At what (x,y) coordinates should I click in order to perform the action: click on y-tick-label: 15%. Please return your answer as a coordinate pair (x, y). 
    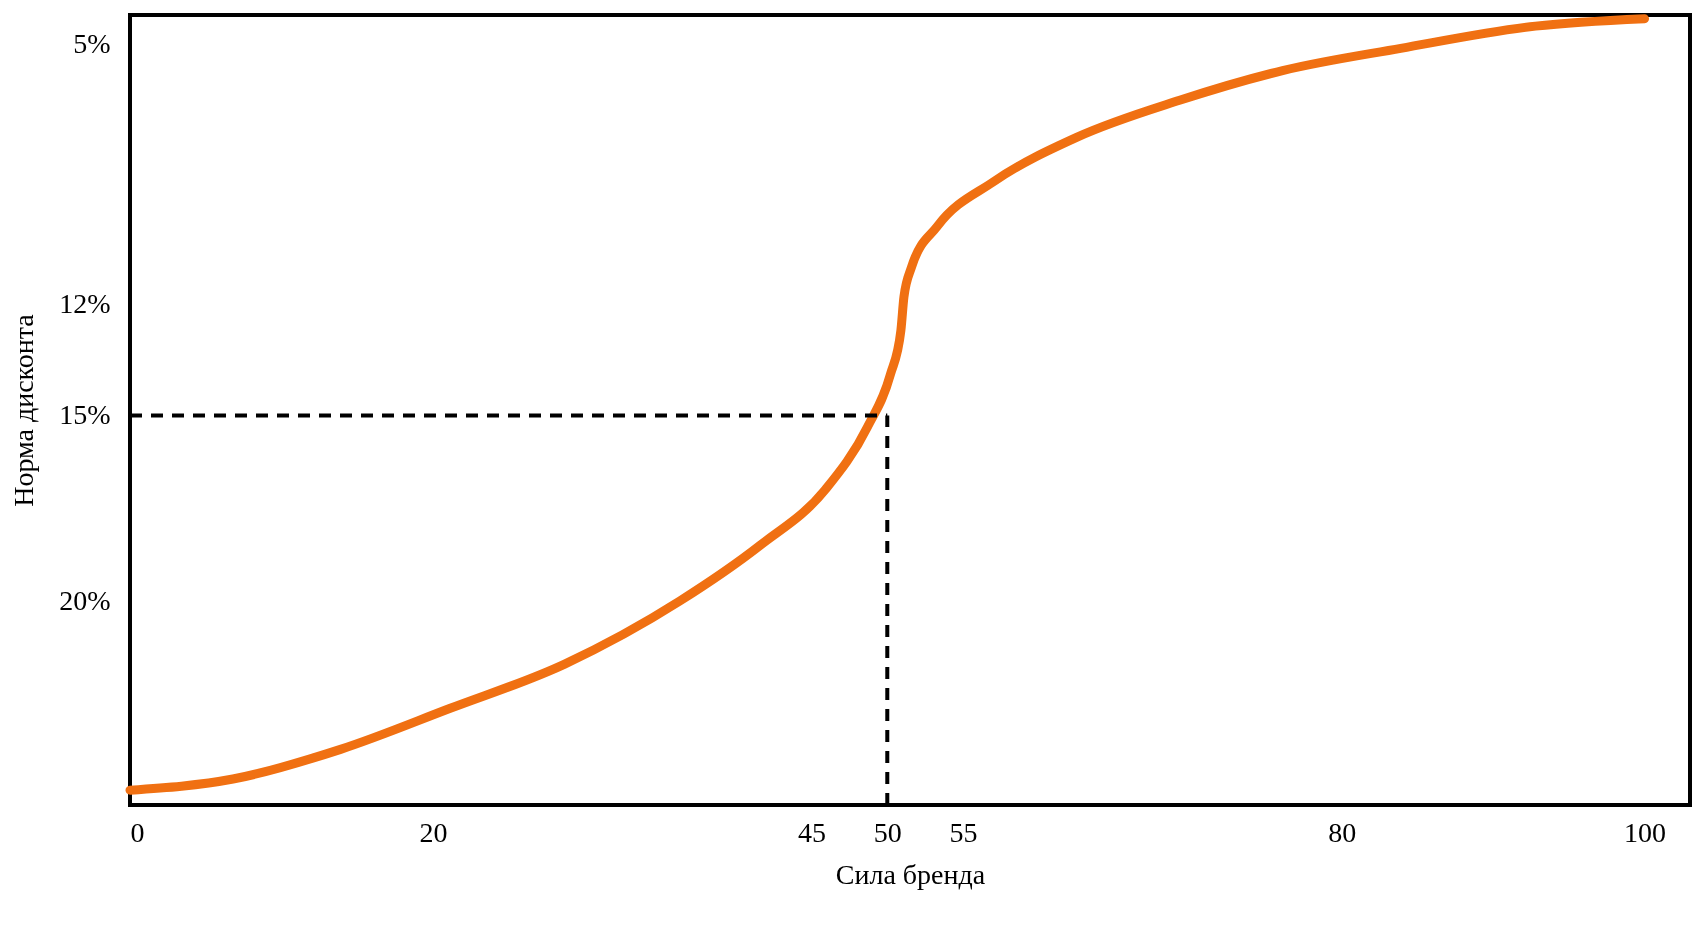
    Looking at the image, I should click on (85, 415).